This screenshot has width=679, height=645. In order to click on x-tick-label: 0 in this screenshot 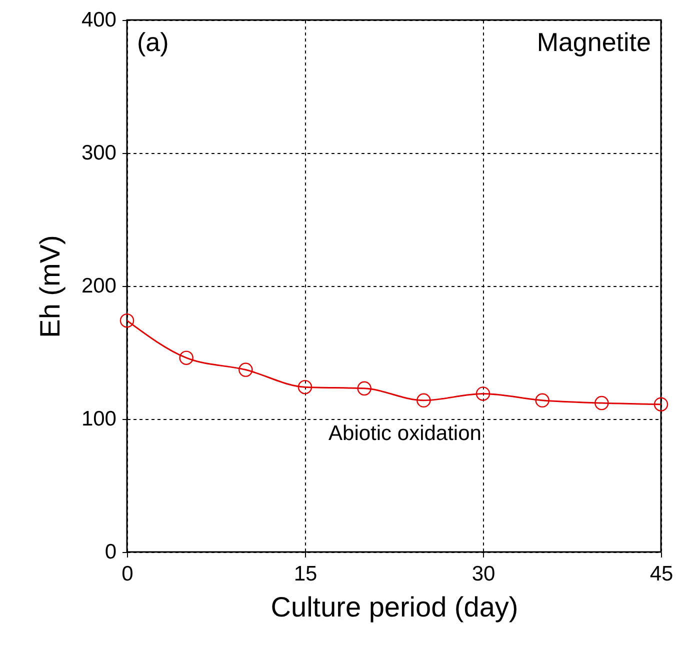, I will do `click(128, 574)`.